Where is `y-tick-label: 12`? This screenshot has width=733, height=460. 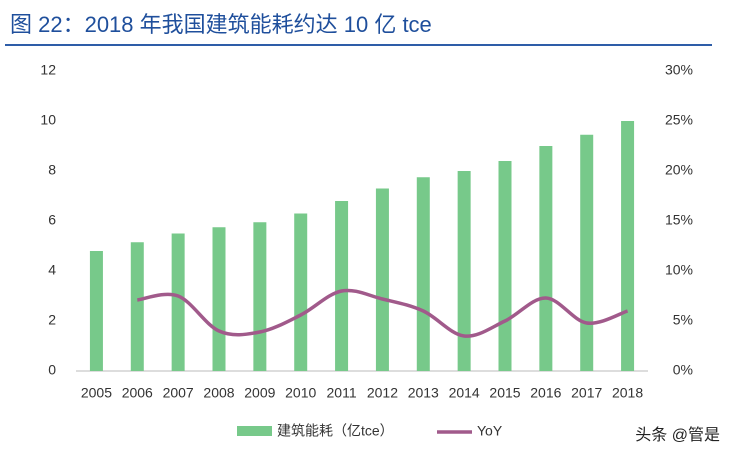 y-tick-label: 12 is located at coordinates (48, 70).